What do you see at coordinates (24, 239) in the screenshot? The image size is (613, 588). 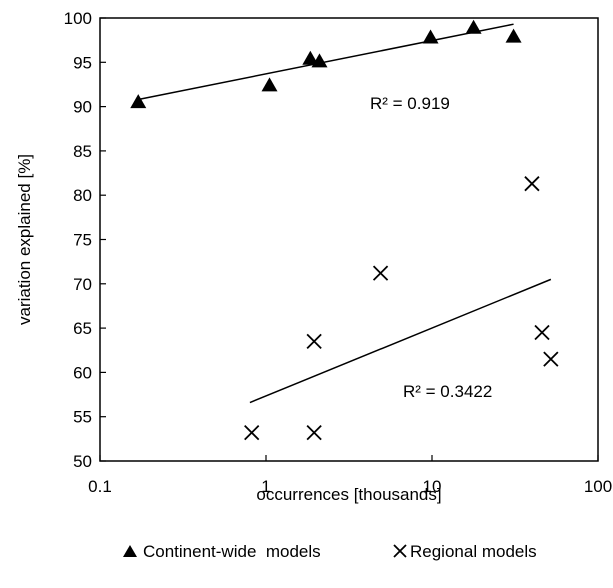 I see `y-axis-title: variation explained [%]` at bounding box center [24, 239].